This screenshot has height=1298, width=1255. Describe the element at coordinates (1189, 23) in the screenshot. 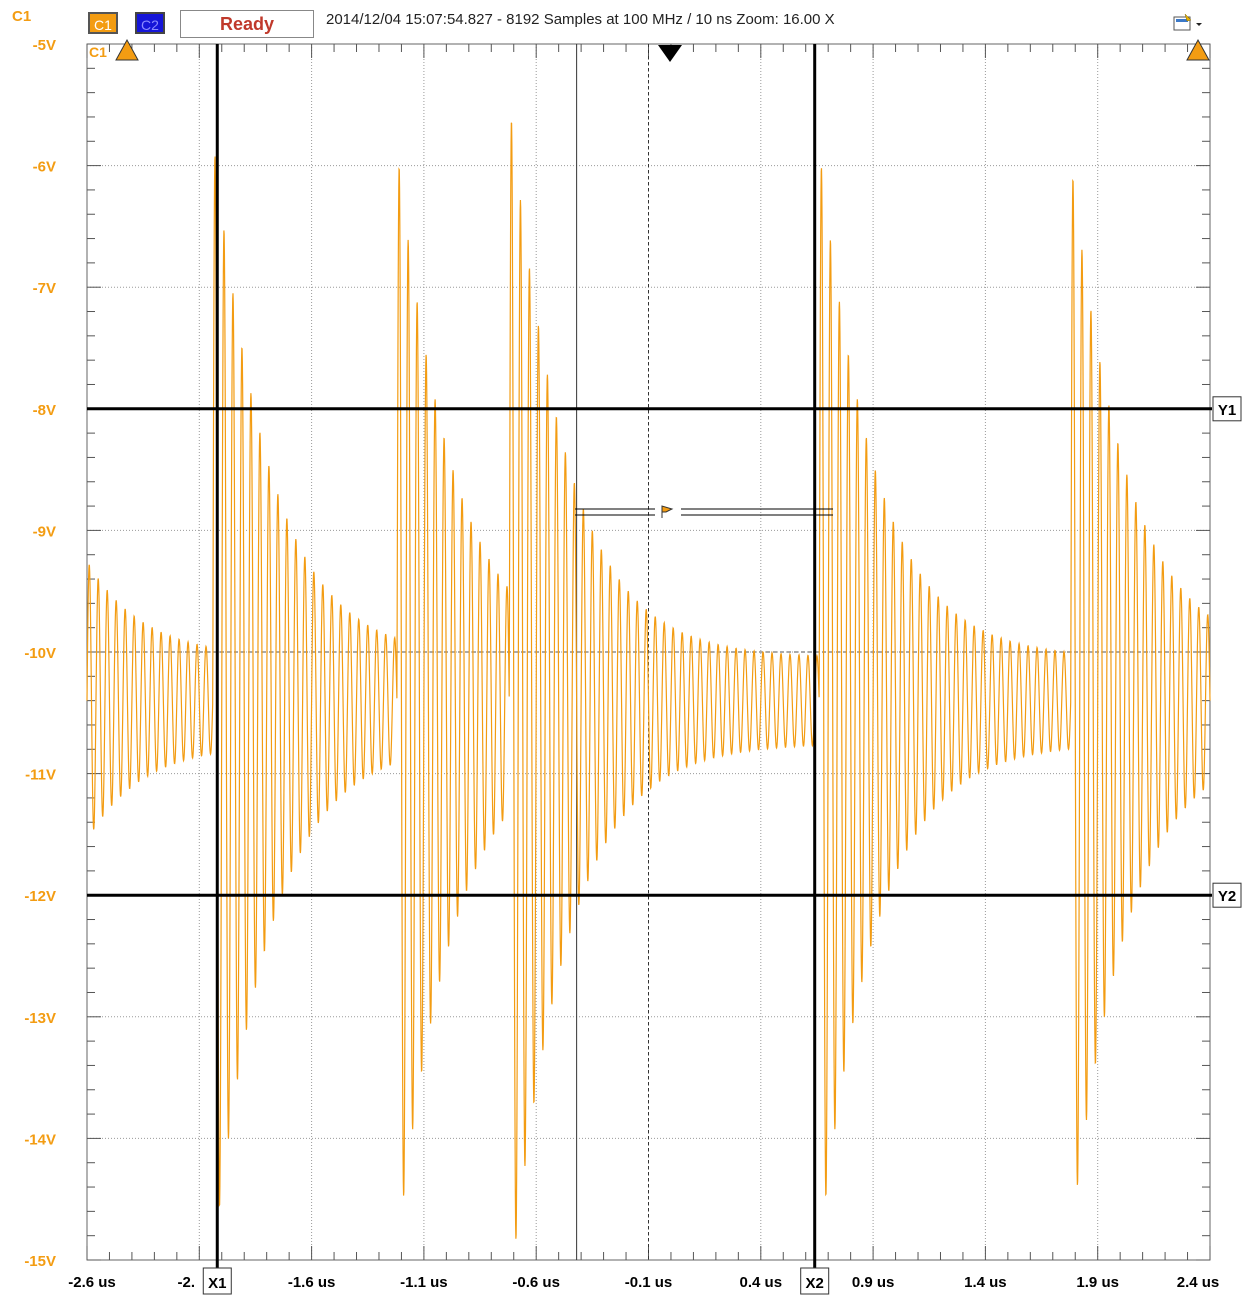

I see `settings-dropdown-icon` at that location.